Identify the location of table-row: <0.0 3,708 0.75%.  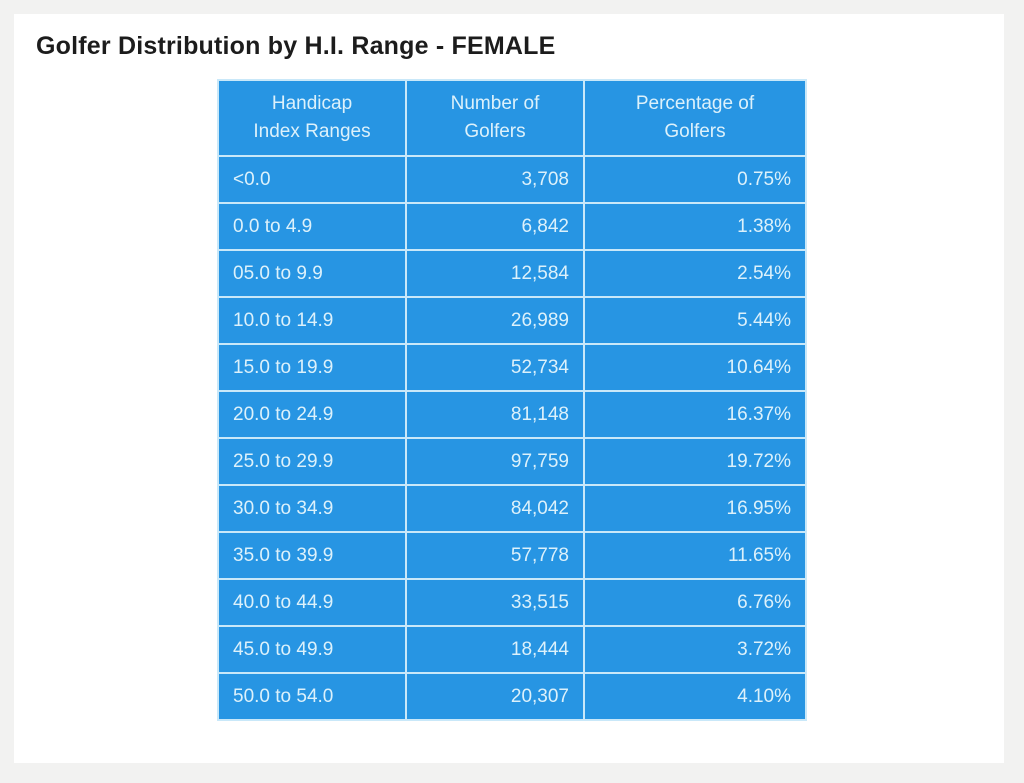
(512, 179).